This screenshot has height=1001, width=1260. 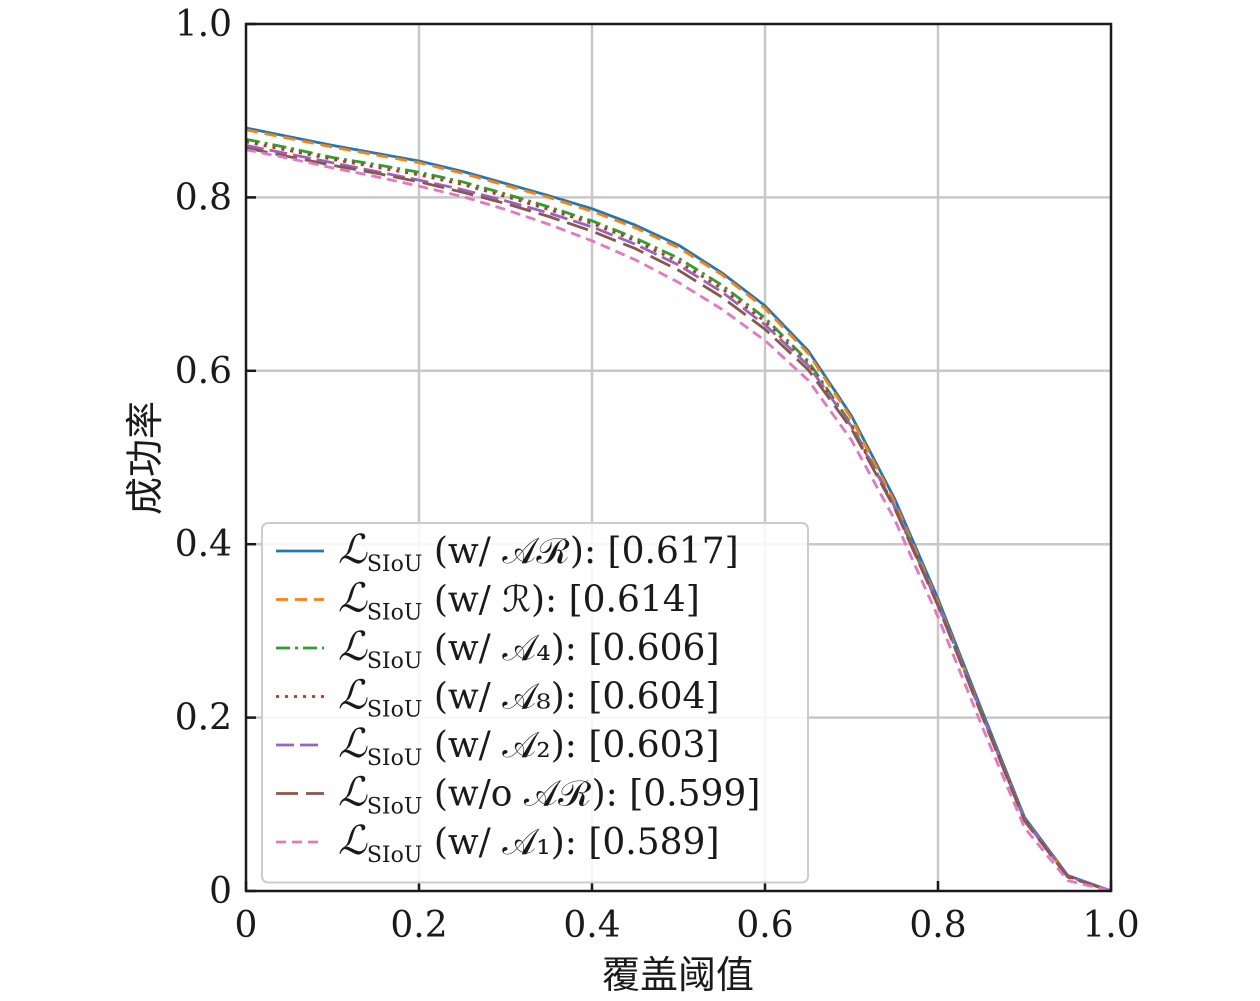 I want to click on x-tick-label: 0.2, so click(x=418, y=925).